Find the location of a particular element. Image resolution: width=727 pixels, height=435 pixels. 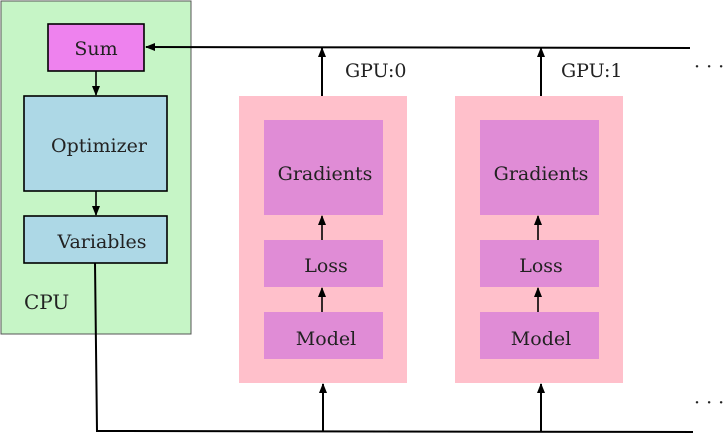

gradient-bus-line is located at coordinates (418, 47).